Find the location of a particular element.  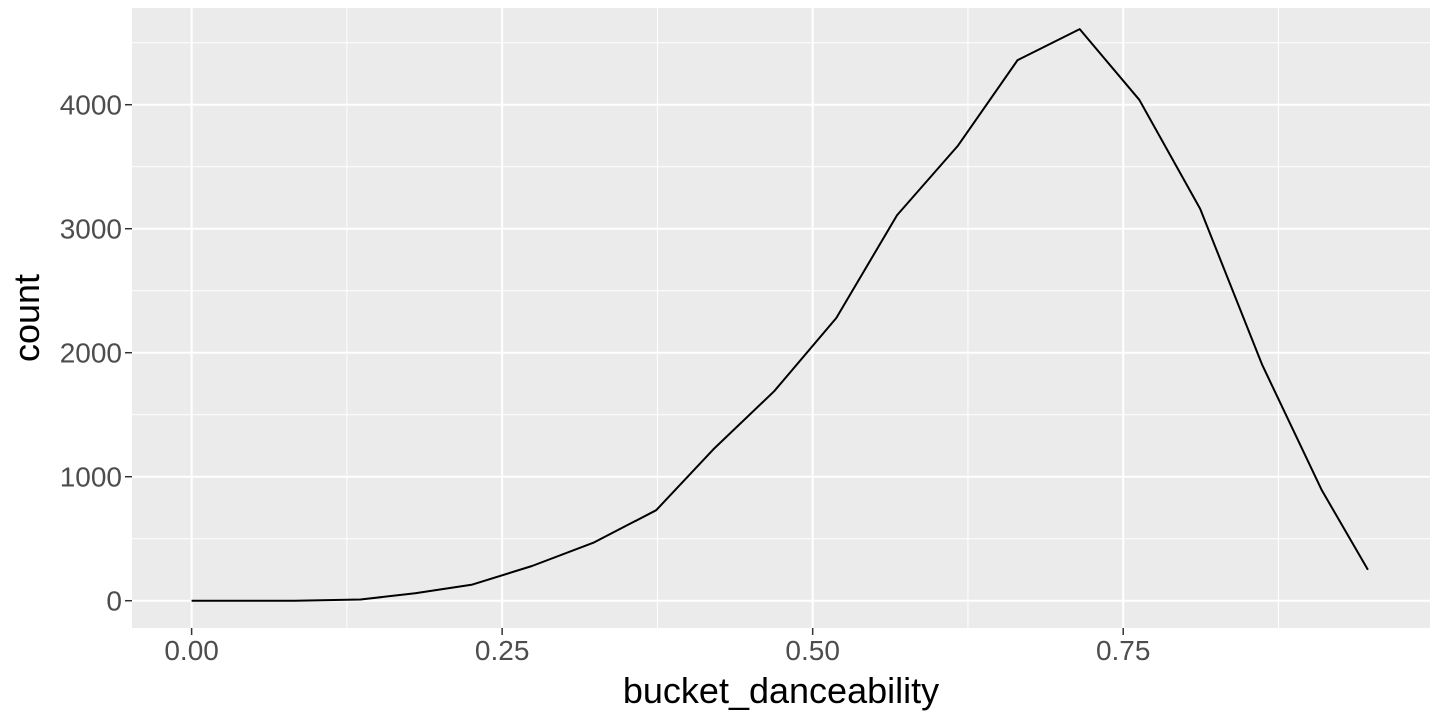

x-tick-label: 0.00 is located at coordinates (191, 650).